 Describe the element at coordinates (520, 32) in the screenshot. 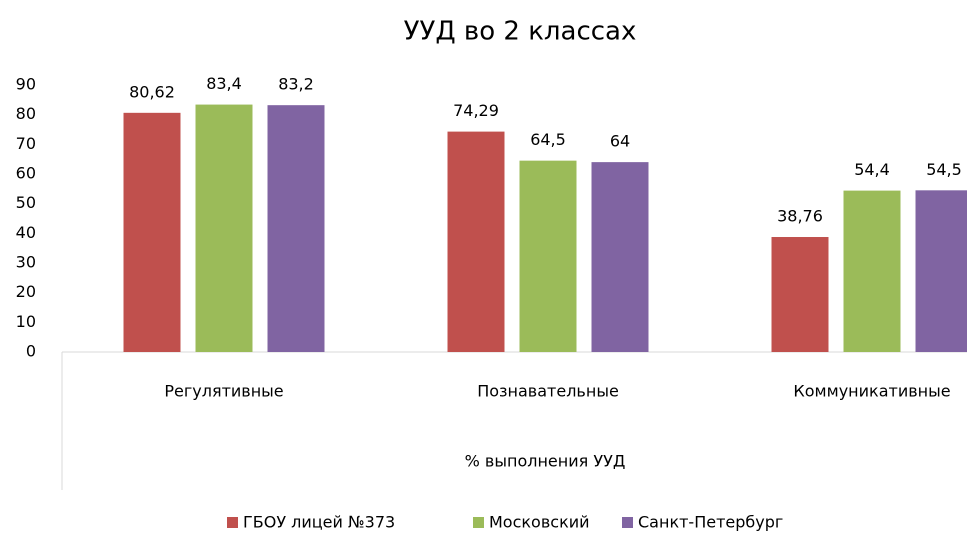

I see `chart-title: УУД во 2 классах` at that location.